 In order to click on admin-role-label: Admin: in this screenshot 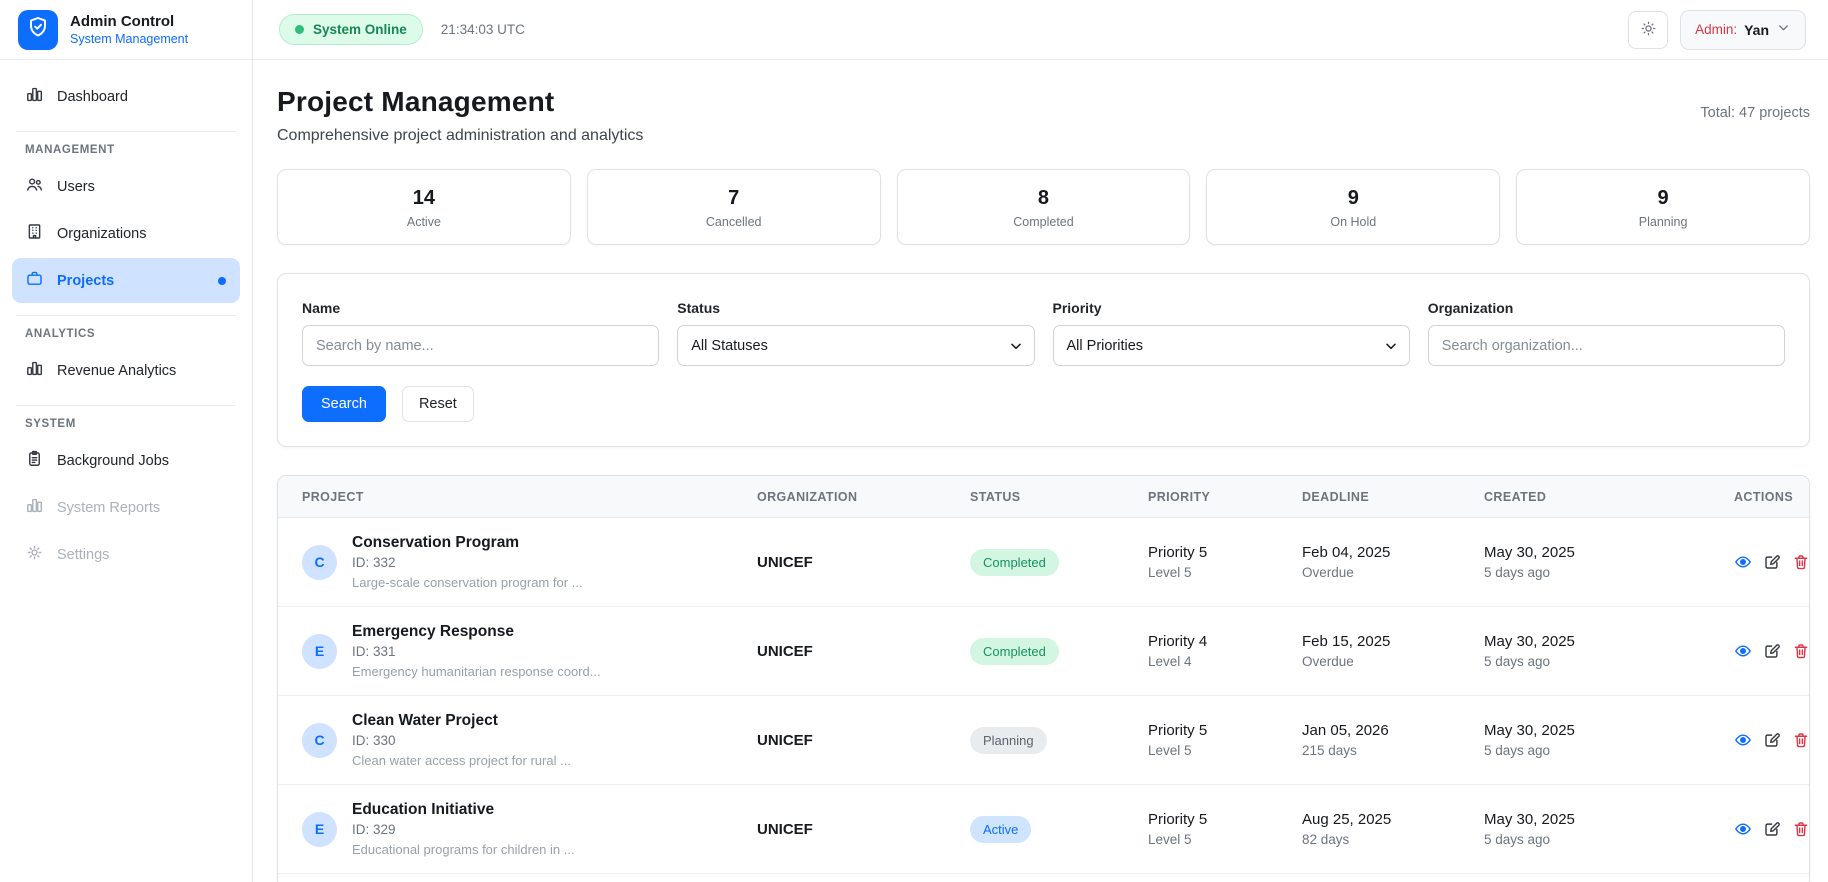, I will do `click(1716, 29)`.